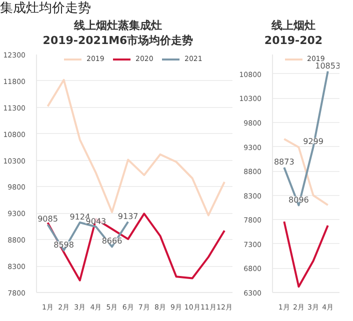  What do you see at coordinates (294, 25) in the screenshot?
I see `chart-title: 线上烟灶` at bounding box center [294, 25].